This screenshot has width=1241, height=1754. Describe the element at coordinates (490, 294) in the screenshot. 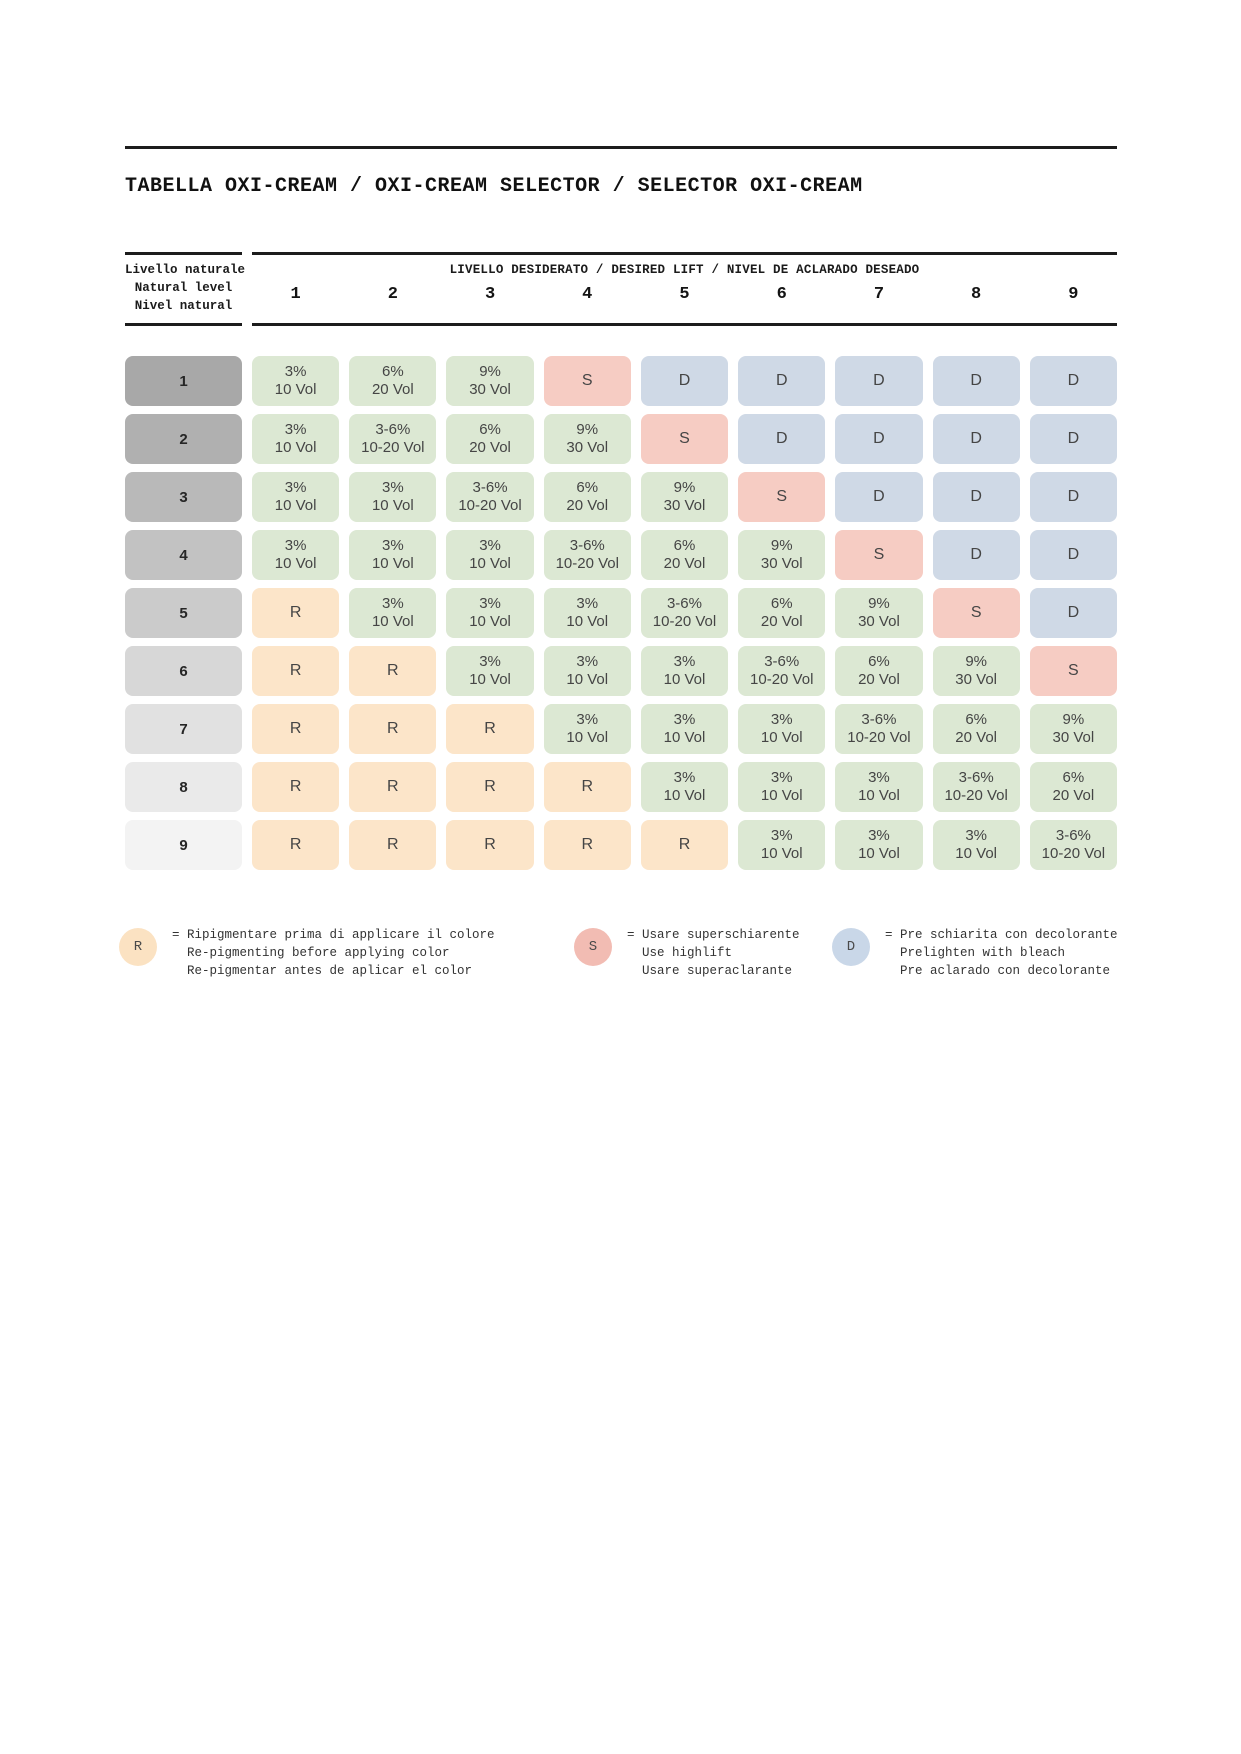

I see `column-number-3: 3` at that location.